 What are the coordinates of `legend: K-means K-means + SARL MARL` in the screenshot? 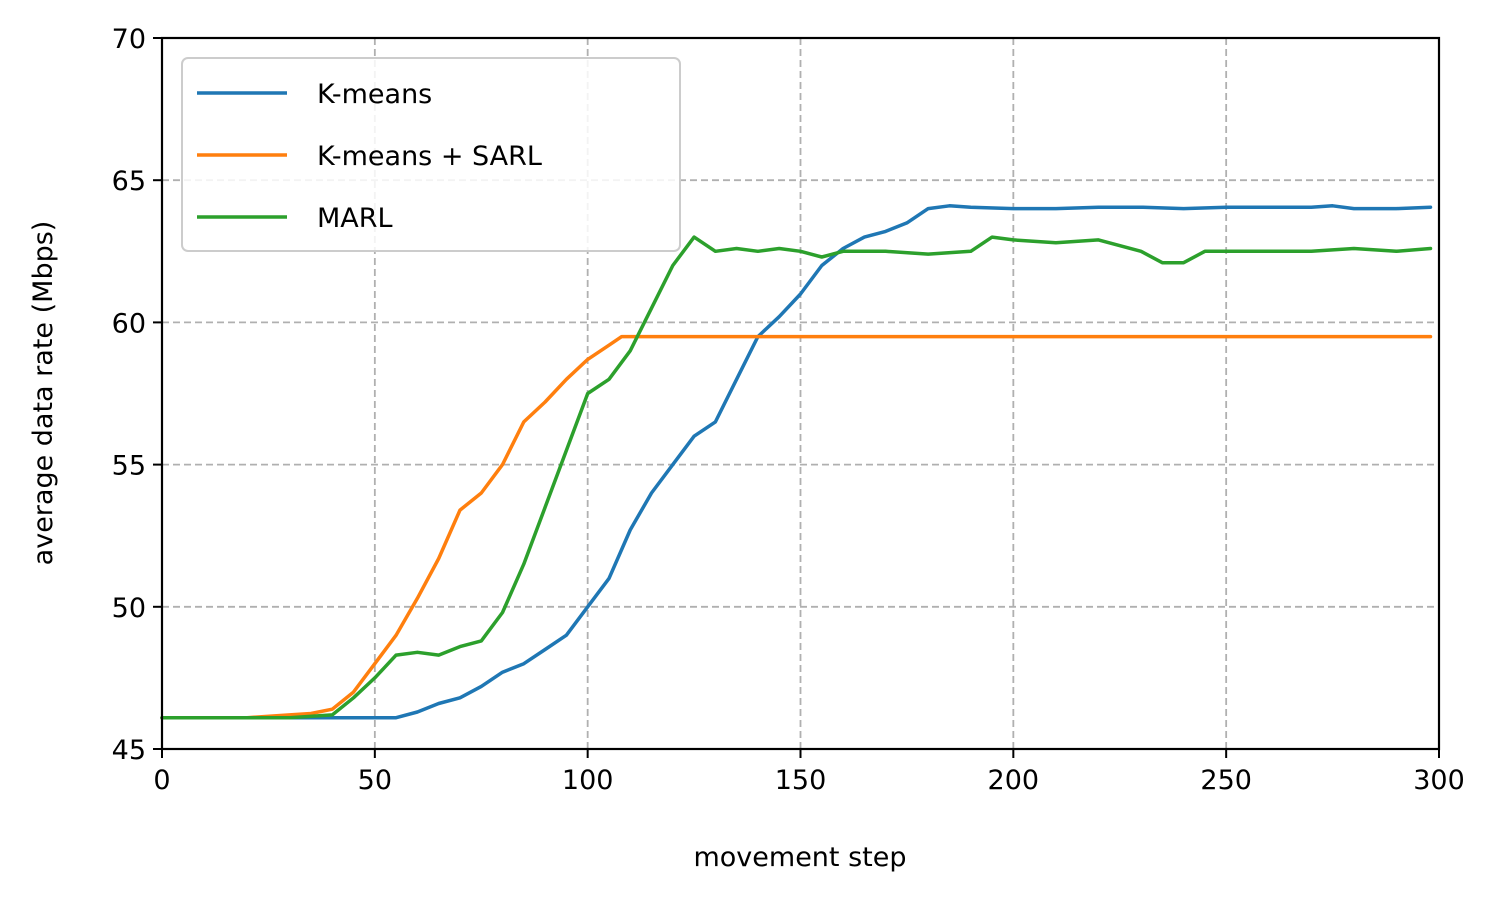 It's located at (431, 154).